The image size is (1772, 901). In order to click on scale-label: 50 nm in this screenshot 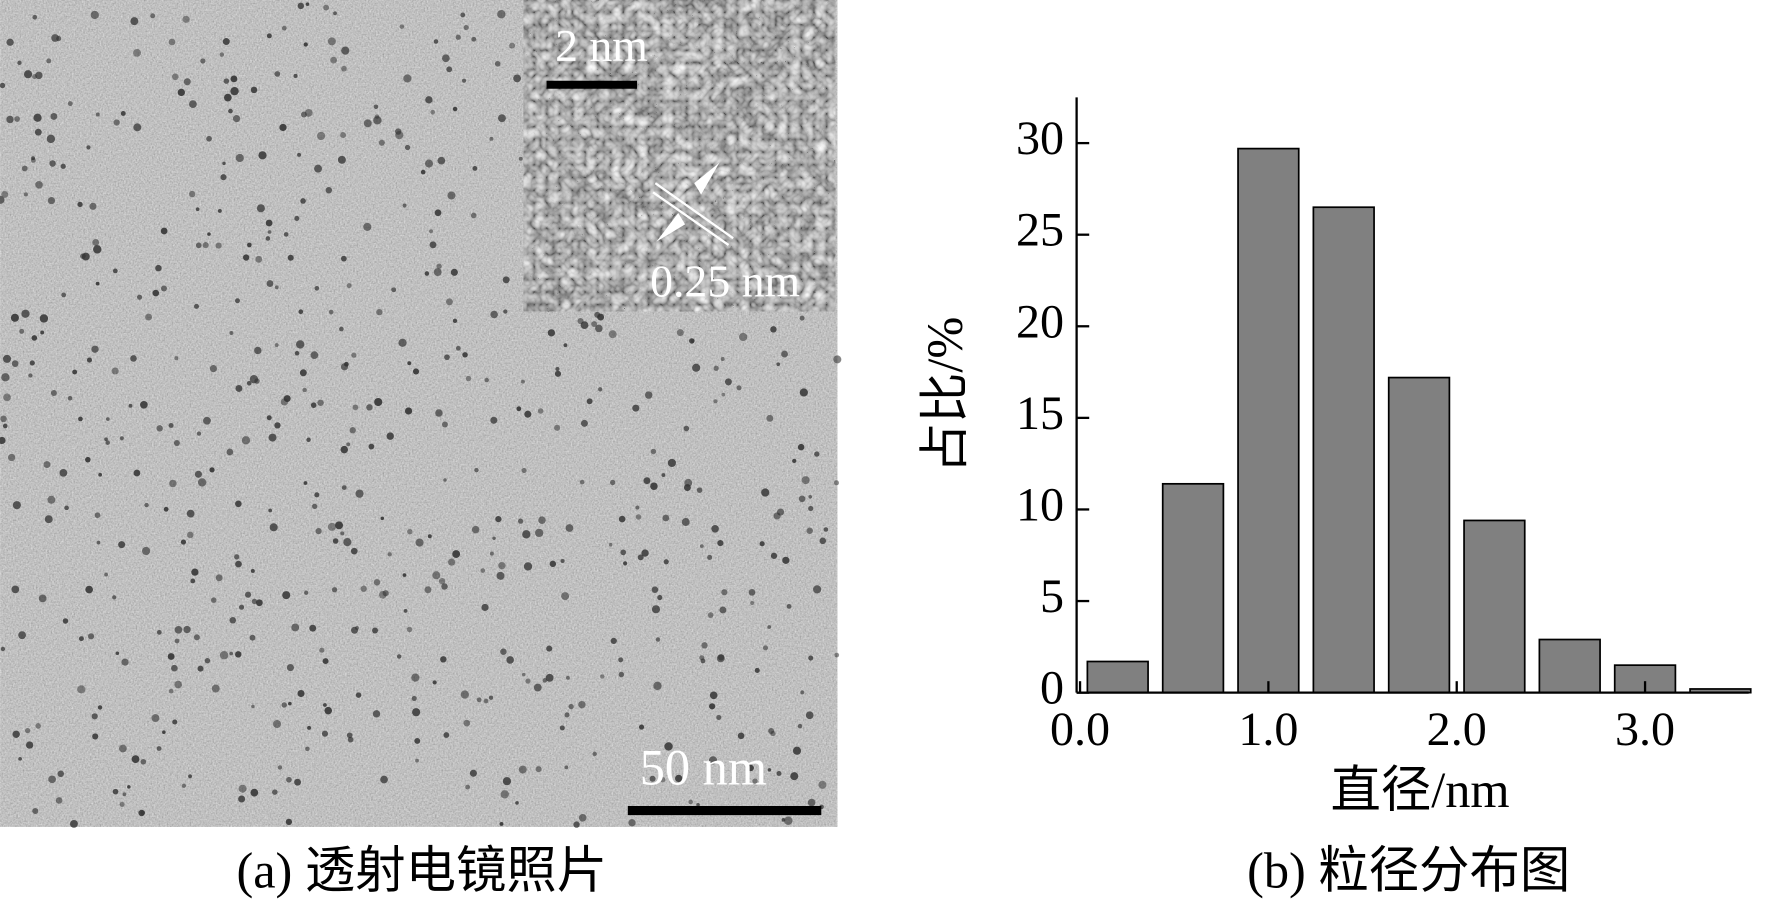, I will do `click(703, 767)`.